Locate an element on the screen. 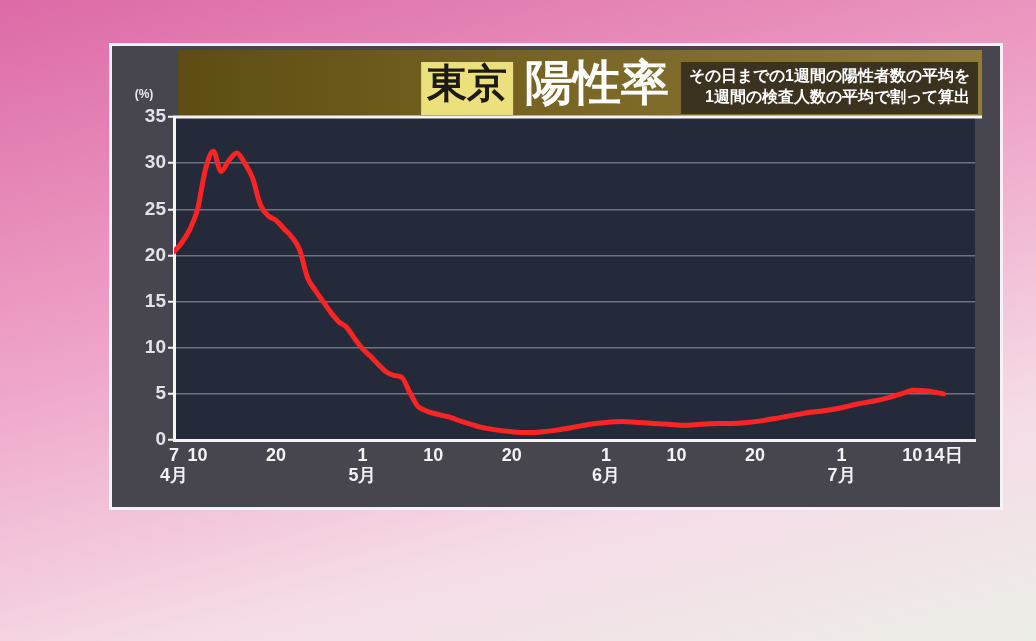  x-tick-label: 1 6月 is located at coordinates (605, 464).